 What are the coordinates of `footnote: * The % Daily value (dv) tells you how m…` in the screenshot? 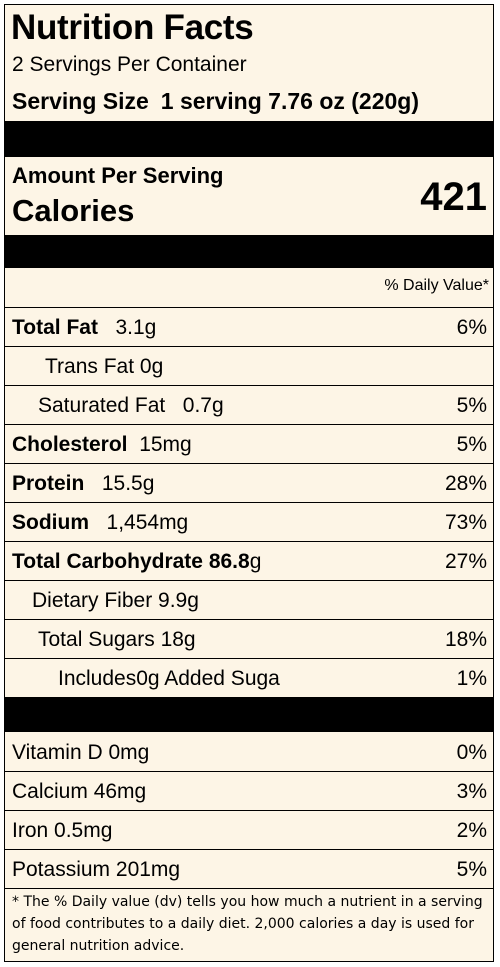 It's located at (247, 924).